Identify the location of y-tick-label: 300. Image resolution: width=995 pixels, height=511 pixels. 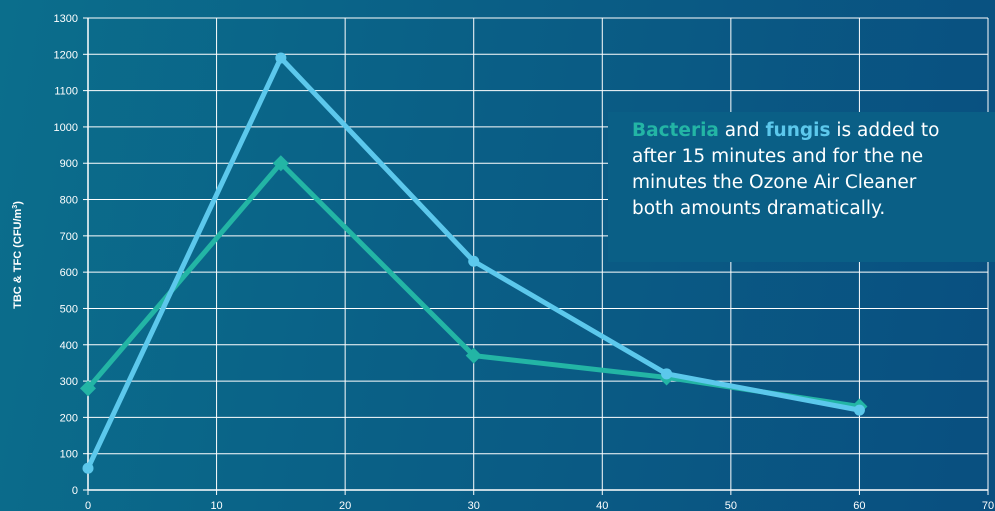
(69, 382).